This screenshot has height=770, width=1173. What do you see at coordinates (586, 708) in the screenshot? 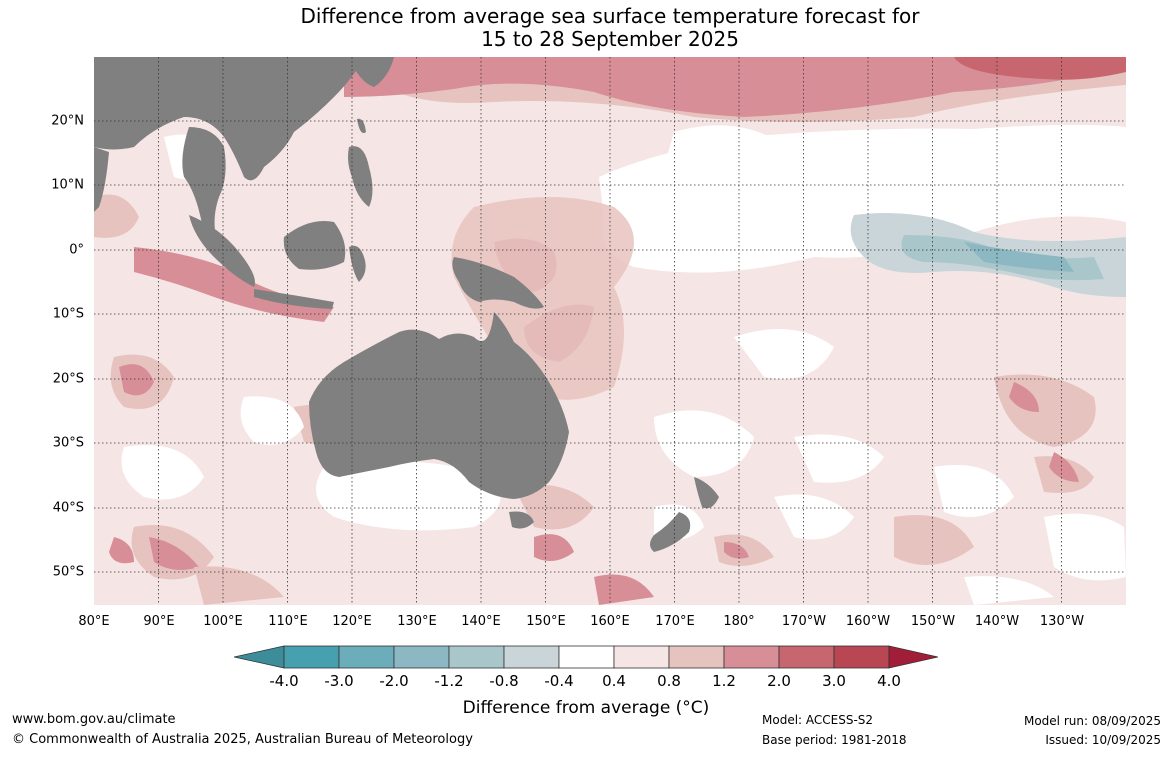
I see `colorbar-label: Difference from average (°C)` at bounding box center [586, 708].